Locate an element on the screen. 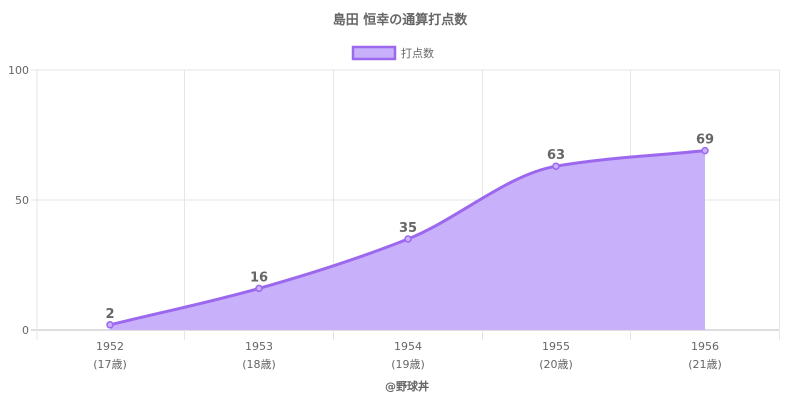 The height and width of the screenshot is (400, 800). credit-text: @野球丼 is located at coordinates (407, 386).